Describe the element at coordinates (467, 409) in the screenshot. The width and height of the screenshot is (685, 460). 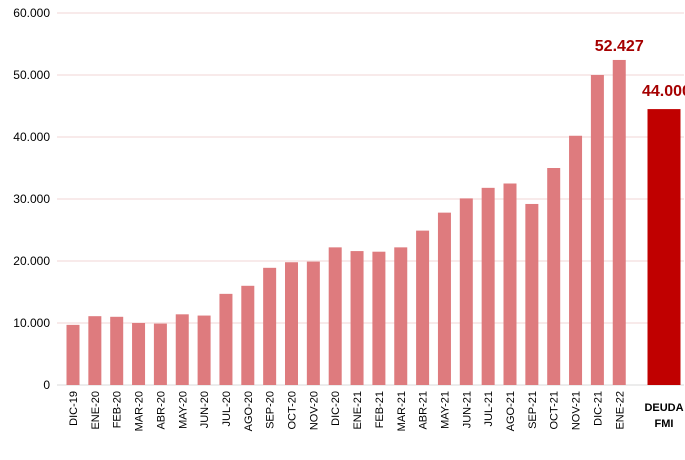
I see `x-tick-label: JUN-21` at that location.